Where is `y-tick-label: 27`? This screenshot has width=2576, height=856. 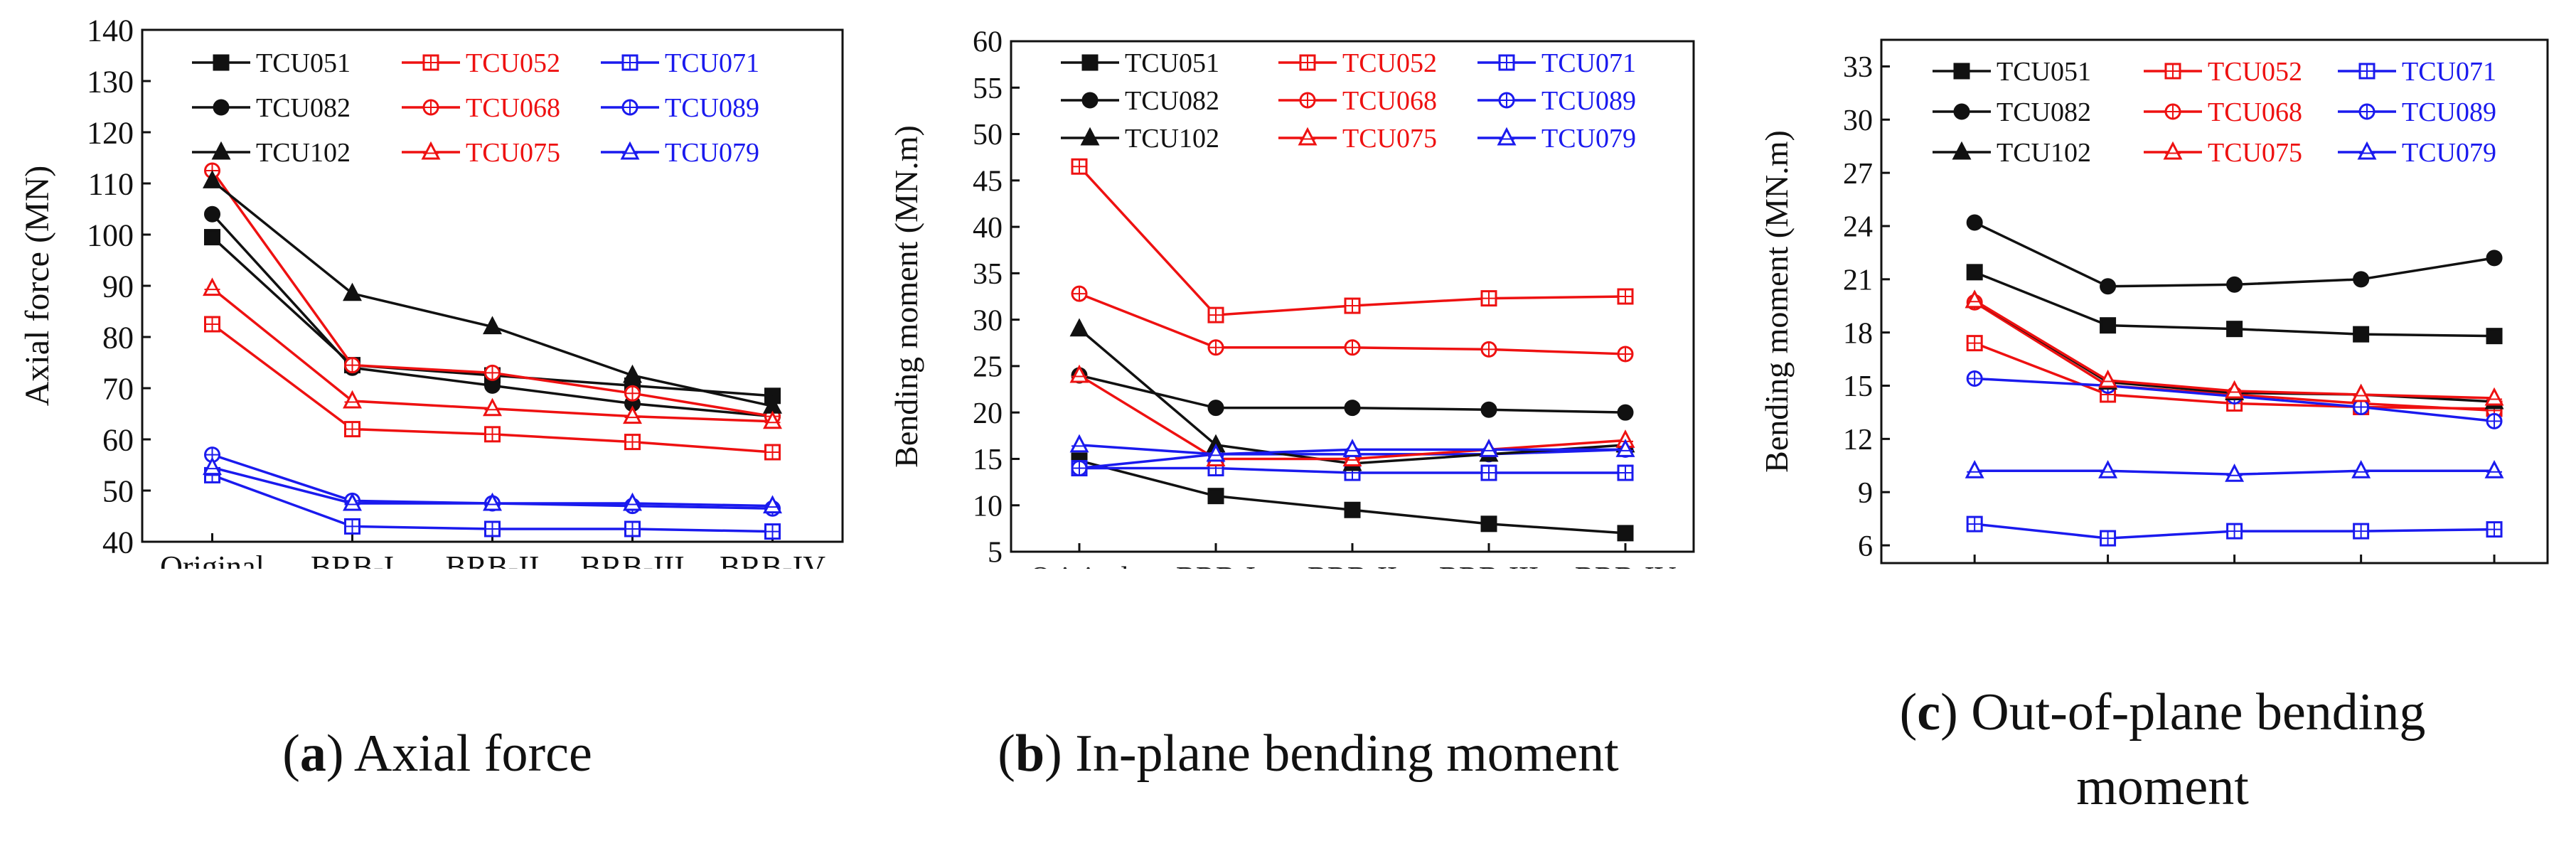
y-tick-label: 27 is located at coordinates (1858, 174).